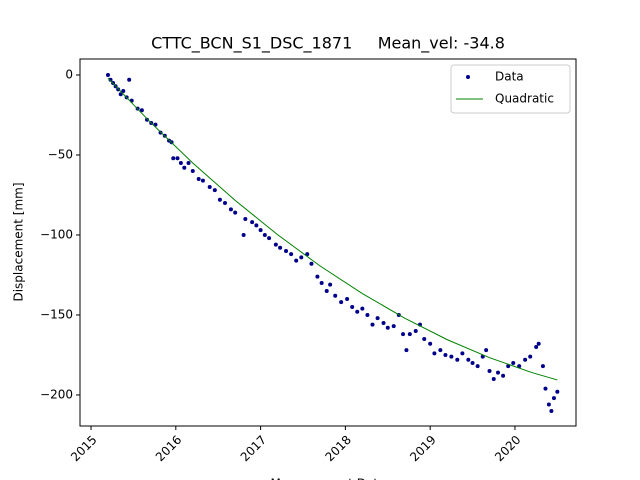 The width and height of the screenshot is (640, 480). Describe the element at coordinates (60, 154) in the screenshot. I see `y-tick-label: −50` at that location.